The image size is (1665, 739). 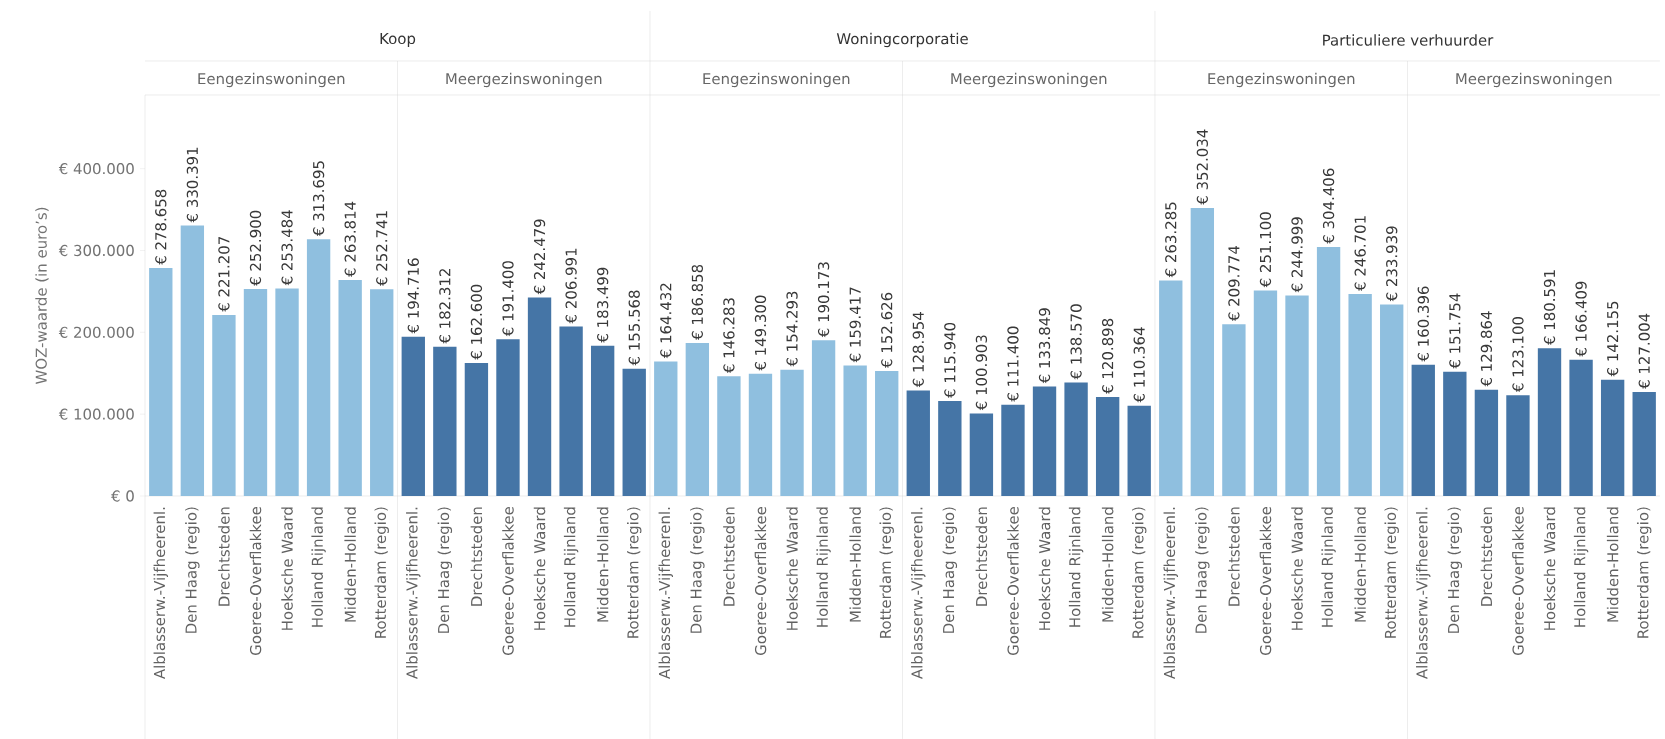 What do you see at coordinates (161, 227) in the screenshot?
I see `data-label: € 278.658` at bounding box center [161, 227].